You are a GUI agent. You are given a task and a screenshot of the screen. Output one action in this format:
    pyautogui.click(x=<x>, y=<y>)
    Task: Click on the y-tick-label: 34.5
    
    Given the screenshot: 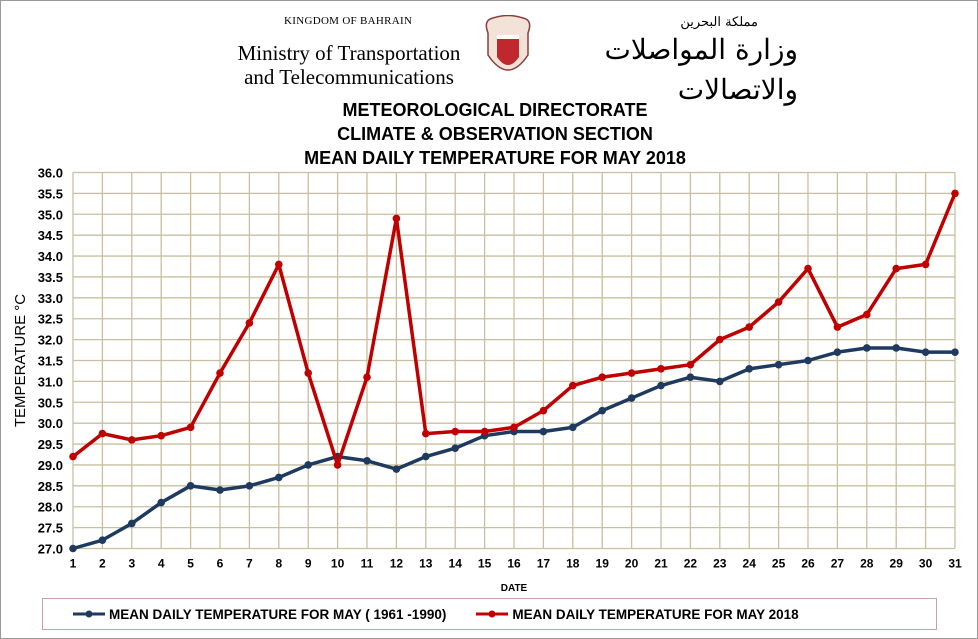 What is the action you would take?
    pyautogui.click(x=50, y=235)
    